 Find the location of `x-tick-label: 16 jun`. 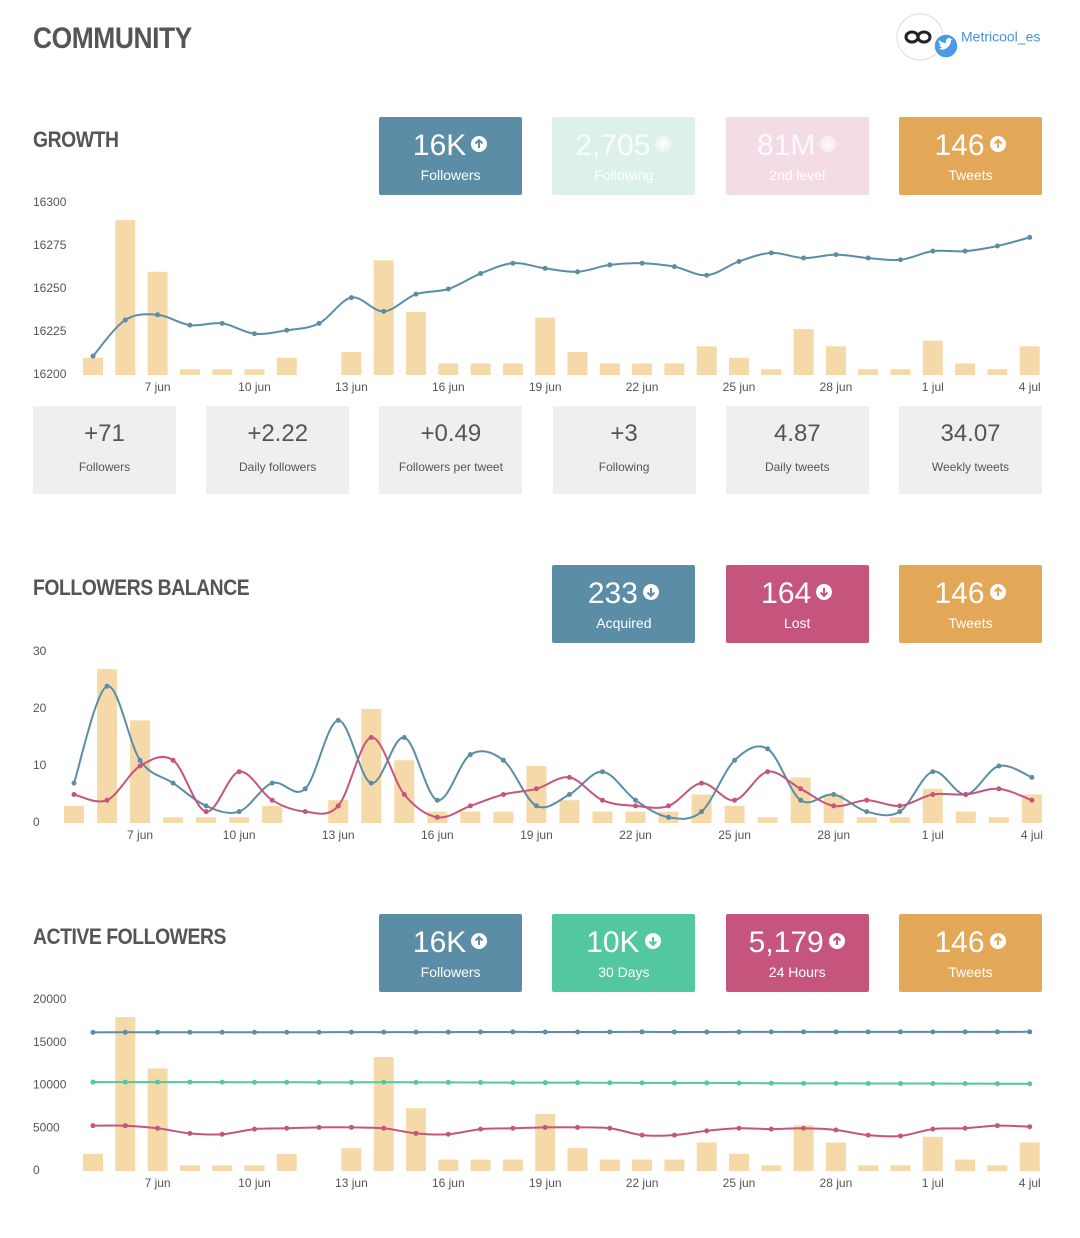

x-tick-label: 16 jun is located at coordinates (437, 835).